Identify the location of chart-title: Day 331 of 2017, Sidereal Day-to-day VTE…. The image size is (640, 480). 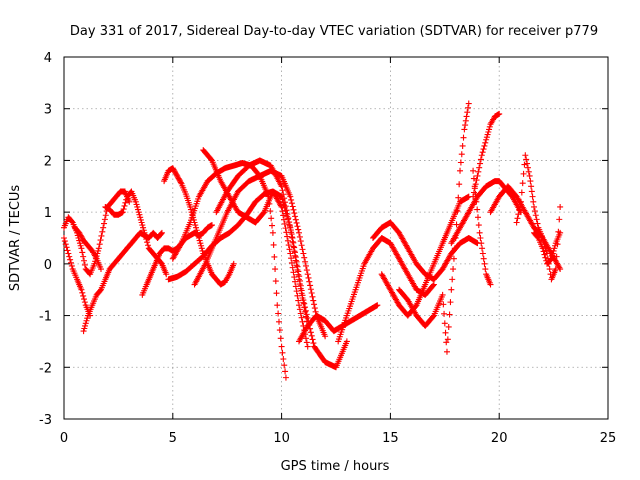
(334, 31).